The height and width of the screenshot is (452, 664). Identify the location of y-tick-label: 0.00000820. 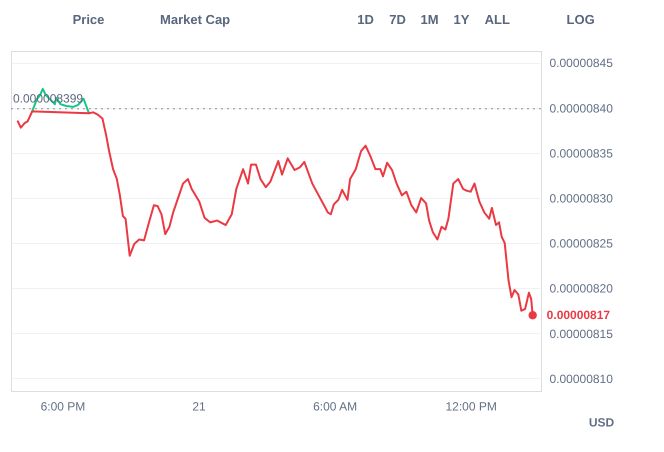
(582, 289).